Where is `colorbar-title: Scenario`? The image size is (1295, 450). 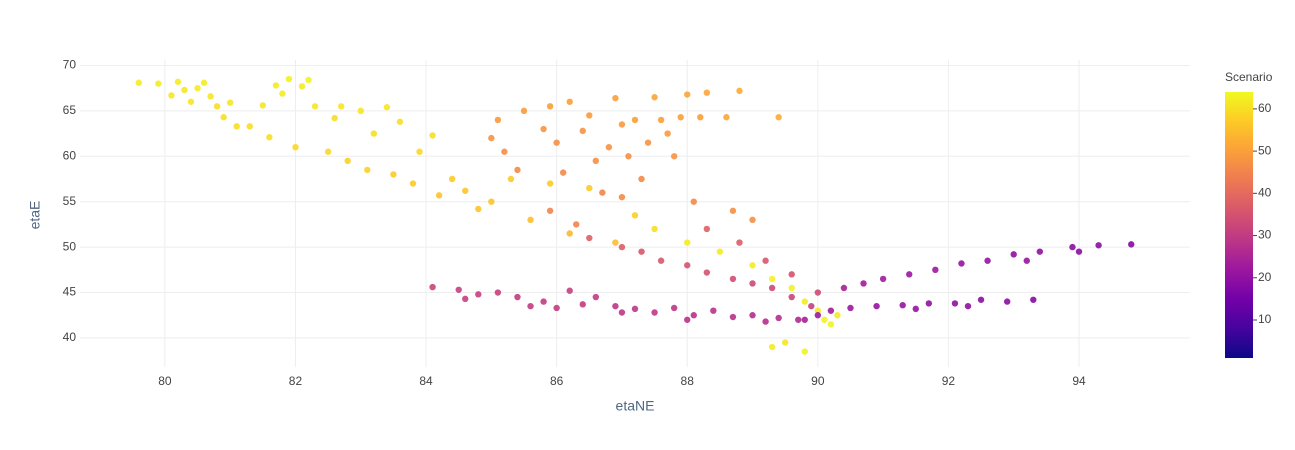 colorbar-title: Scenario is located at coordinates (1249, 77).